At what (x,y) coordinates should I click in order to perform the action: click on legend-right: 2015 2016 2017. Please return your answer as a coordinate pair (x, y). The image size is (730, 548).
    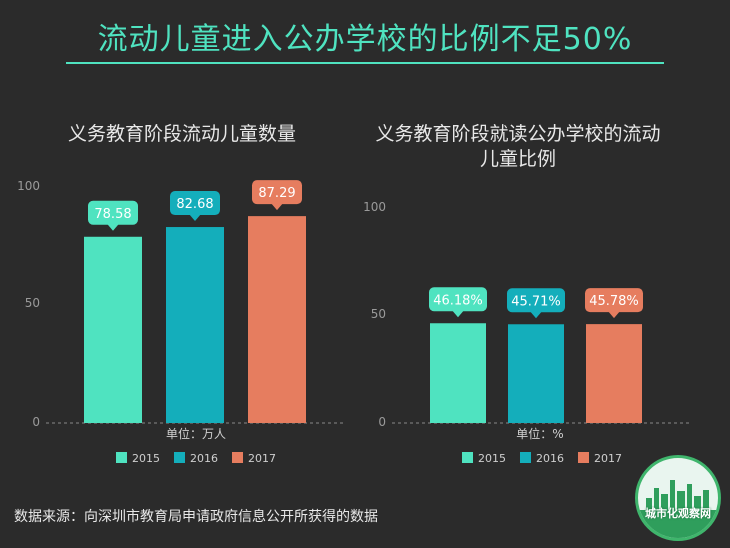
    Looking at the image, I should click on (542, 458).